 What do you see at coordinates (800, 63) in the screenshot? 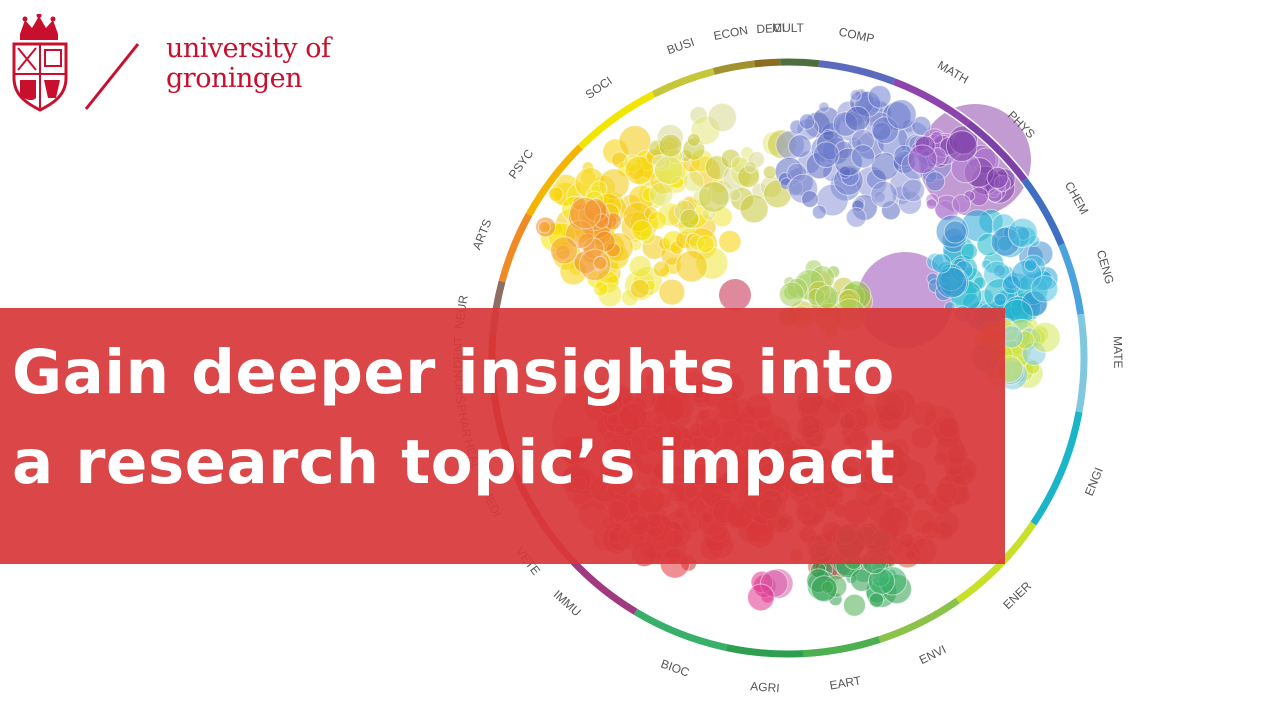
I see `ring-segment-mult` at bounding box center [800, 63].